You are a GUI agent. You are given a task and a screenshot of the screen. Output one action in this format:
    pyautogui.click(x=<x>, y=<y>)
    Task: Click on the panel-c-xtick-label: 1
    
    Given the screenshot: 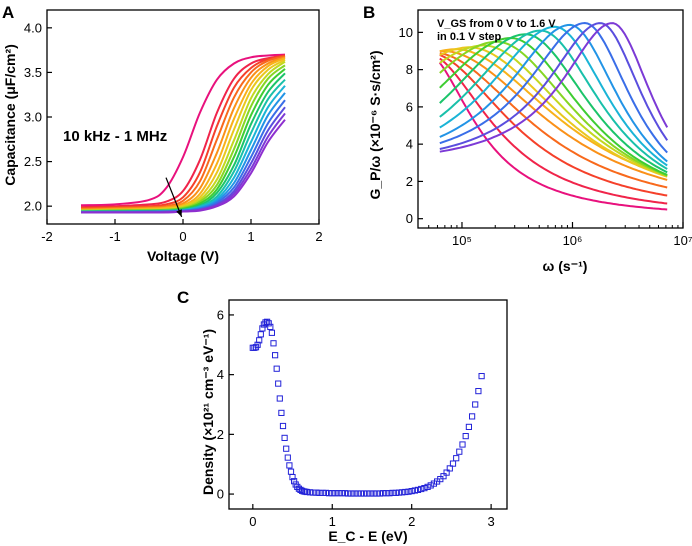 What is the action you would take?
    pyautogui.click(x=332, y=521)
    